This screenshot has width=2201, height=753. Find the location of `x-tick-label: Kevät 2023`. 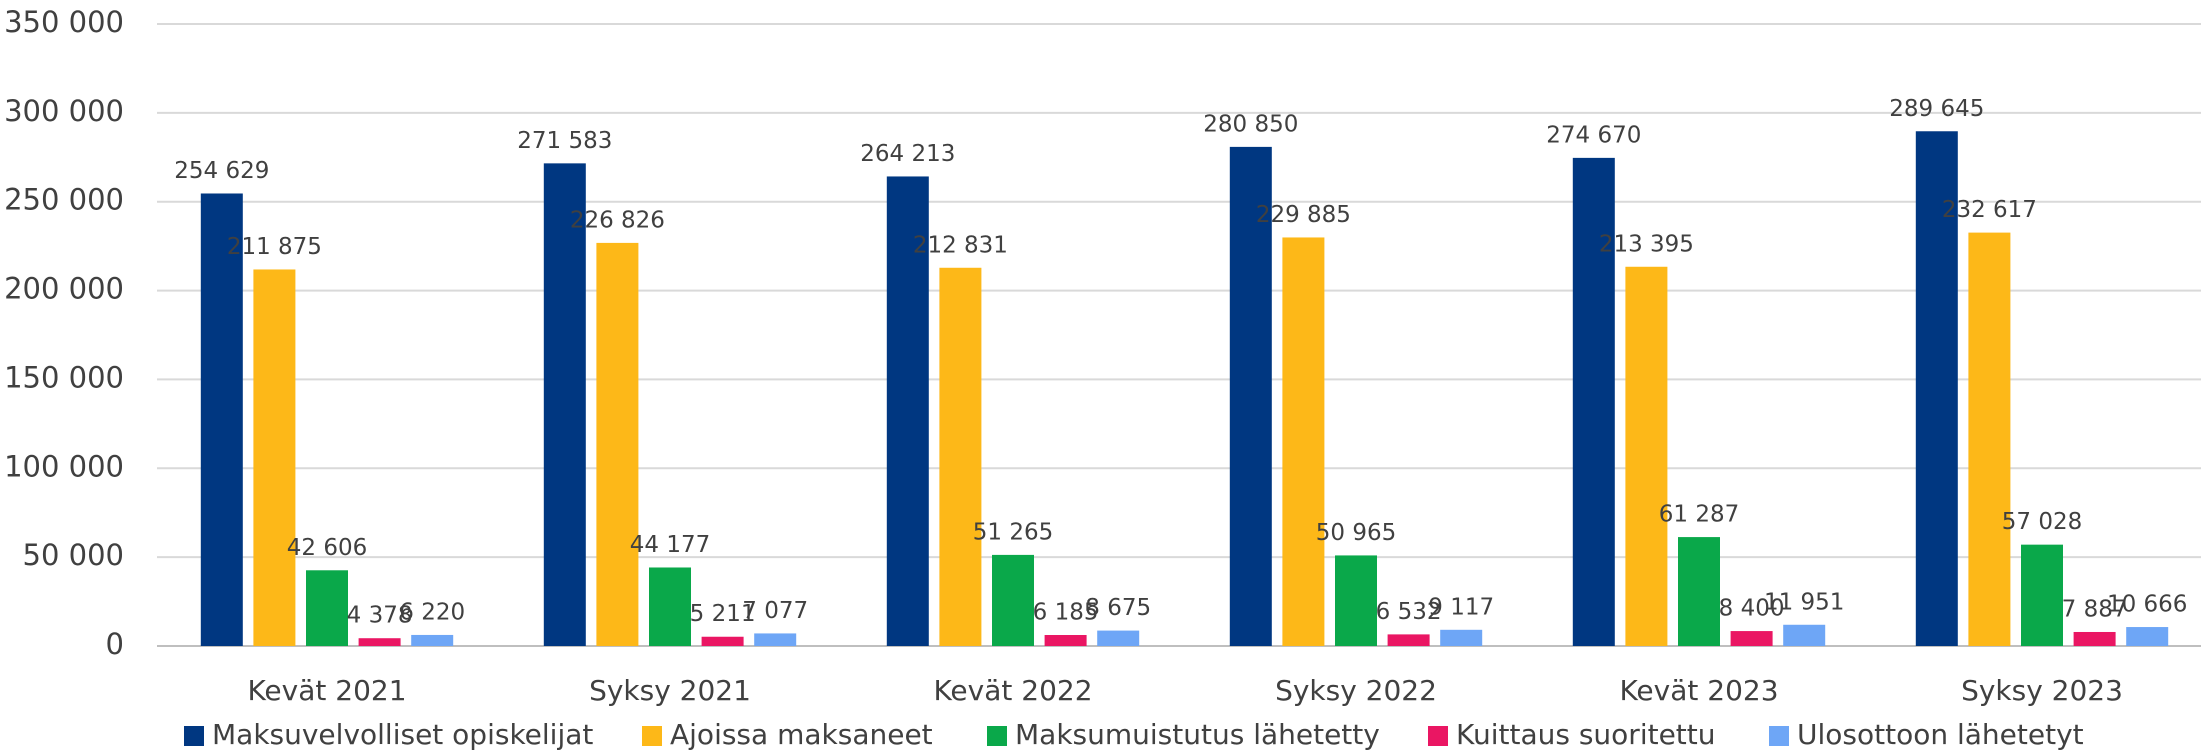

x-tick-label: Kevät 2023 is located at coordinates (1698, 690).